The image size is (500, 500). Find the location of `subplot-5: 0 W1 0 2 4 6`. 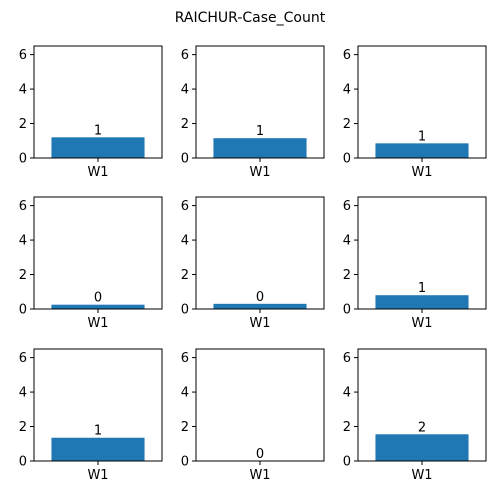

subplot-5: 0 W1 0 2 4 6 is located at coordinates (253, 263).